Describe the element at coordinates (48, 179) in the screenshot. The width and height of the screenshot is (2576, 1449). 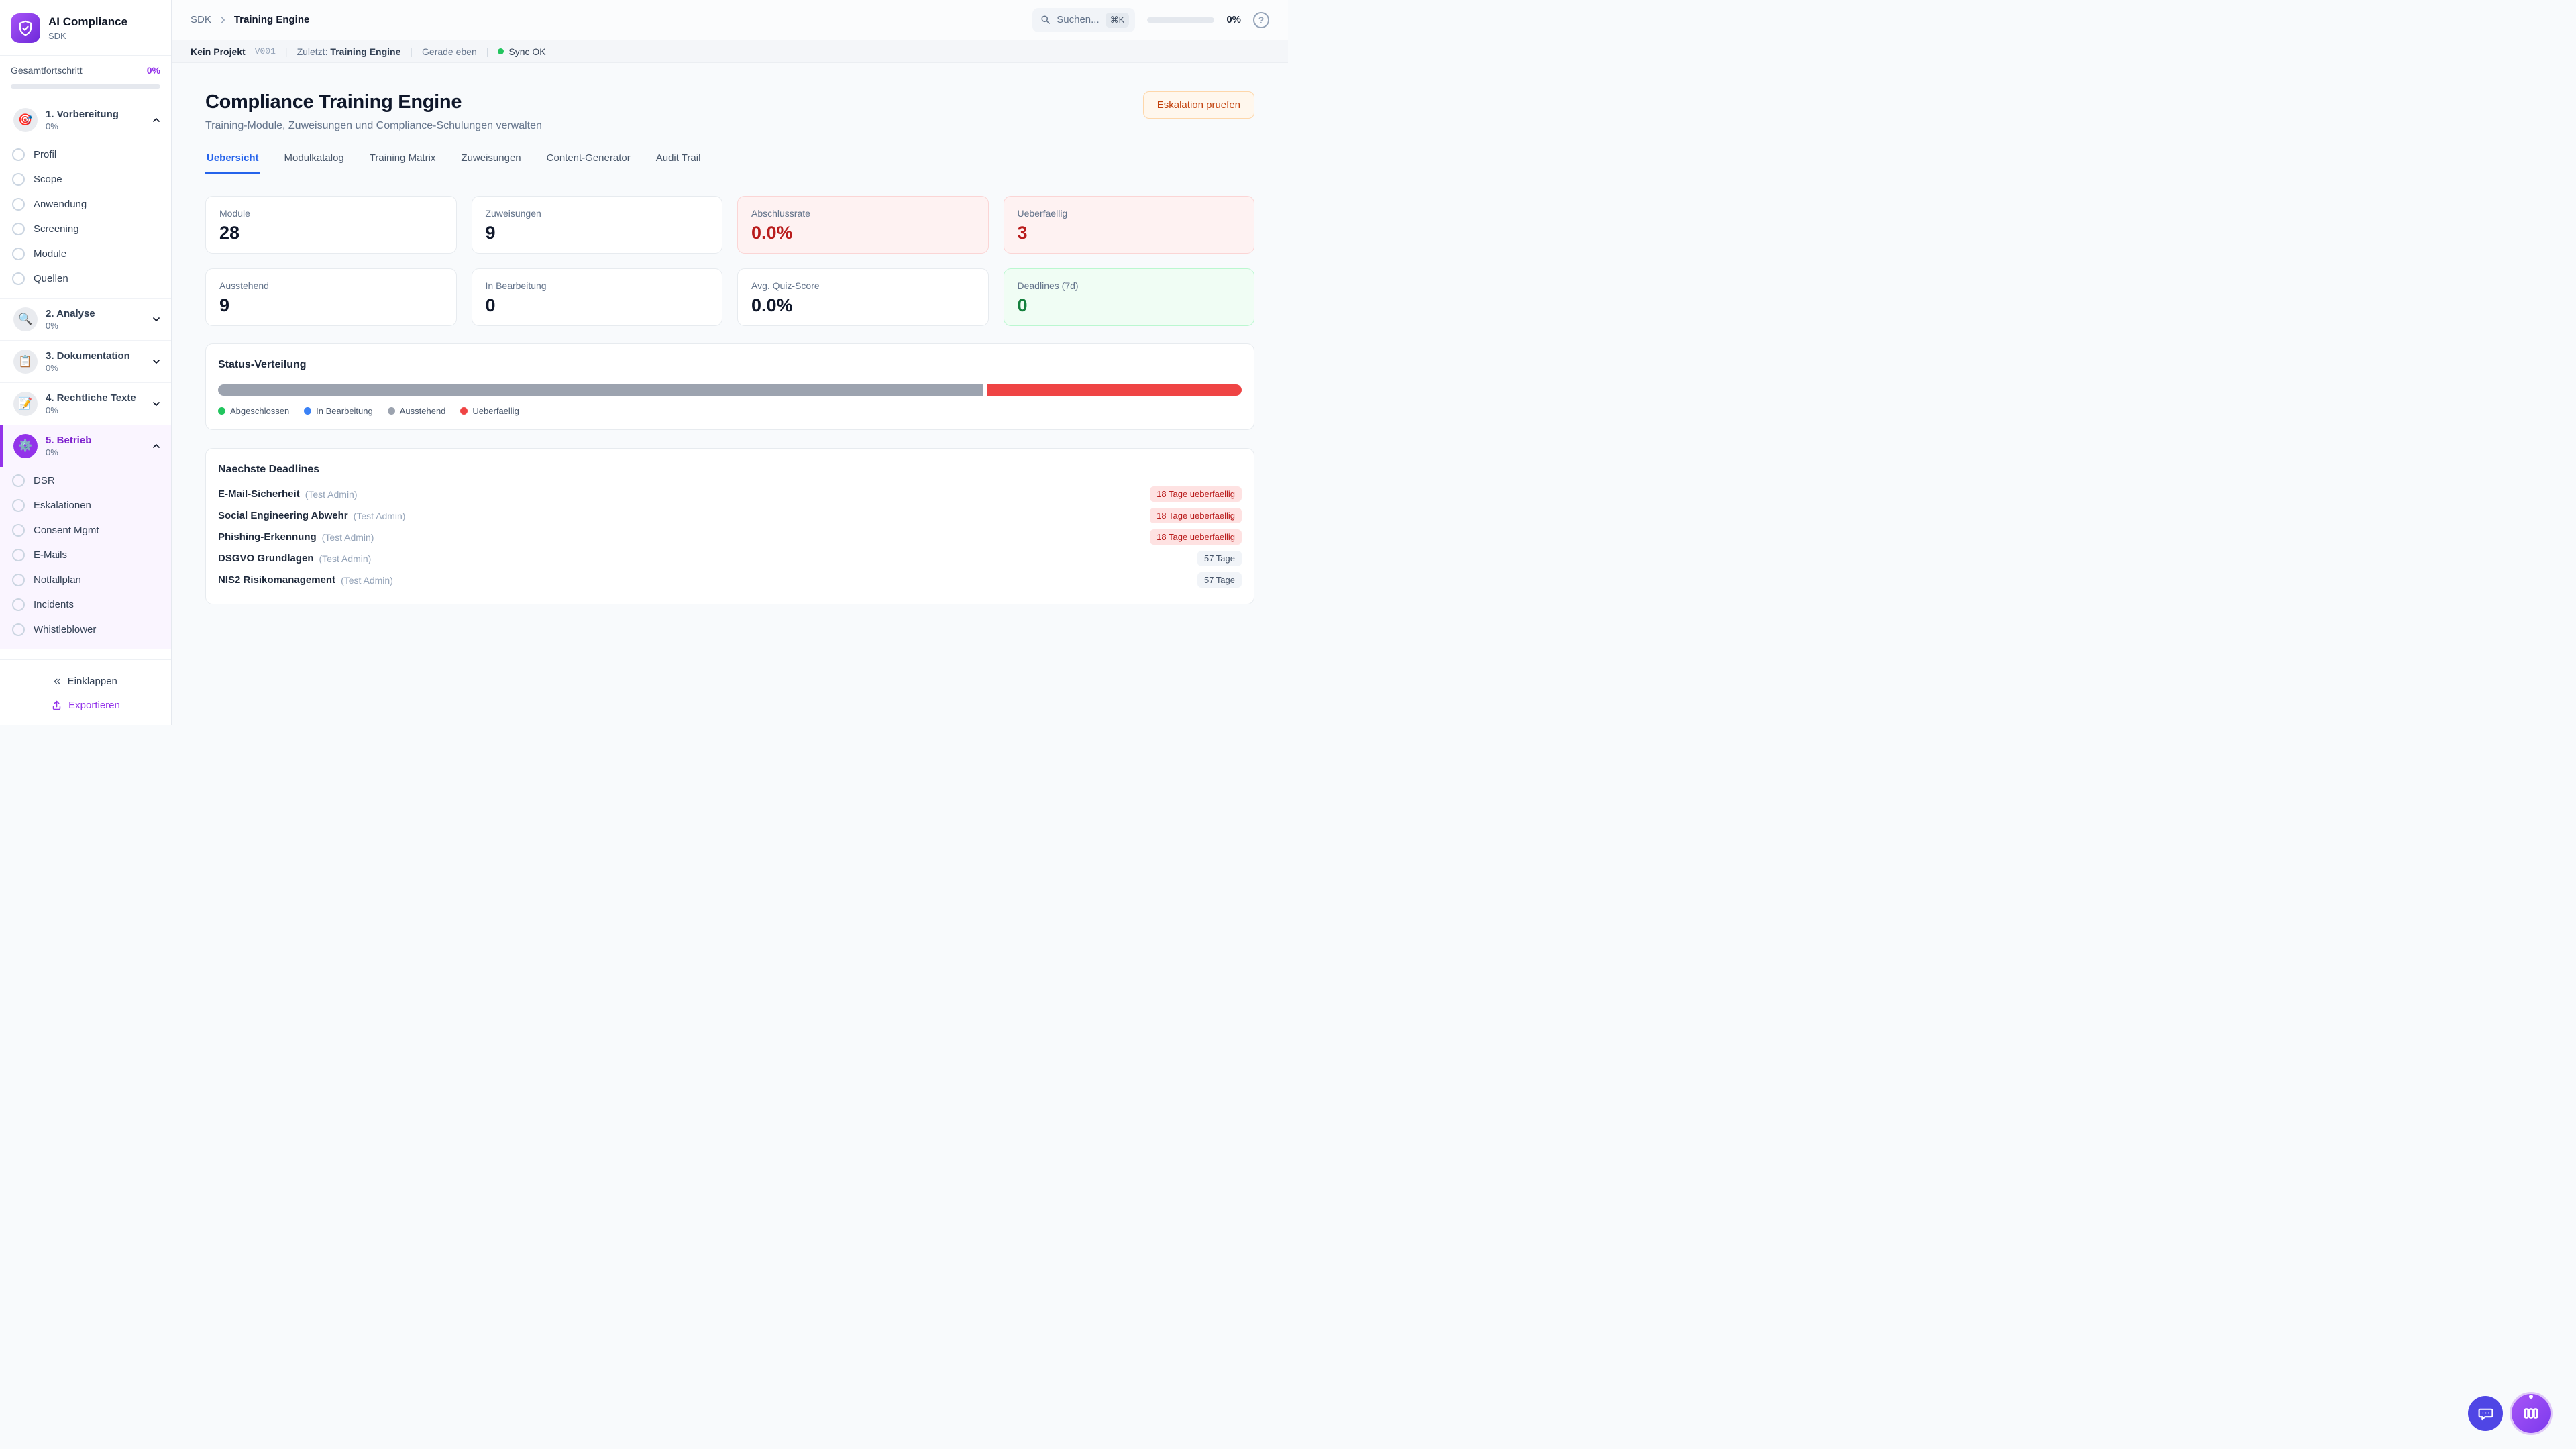
I see `sidebar-item-label: Scope` at that location.